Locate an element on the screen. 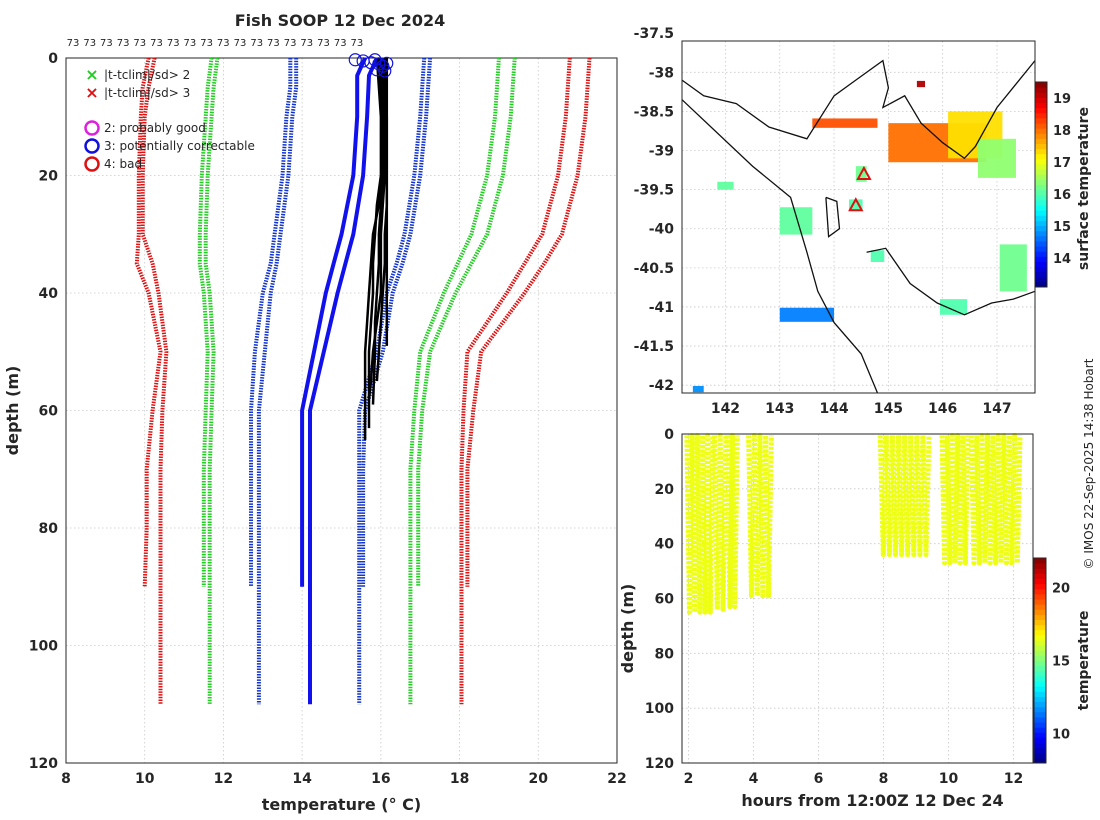 Image resolution: width=1100 pixels, height=820 pixels. y-tick-label: 120 is located at coordinates (43, 764).